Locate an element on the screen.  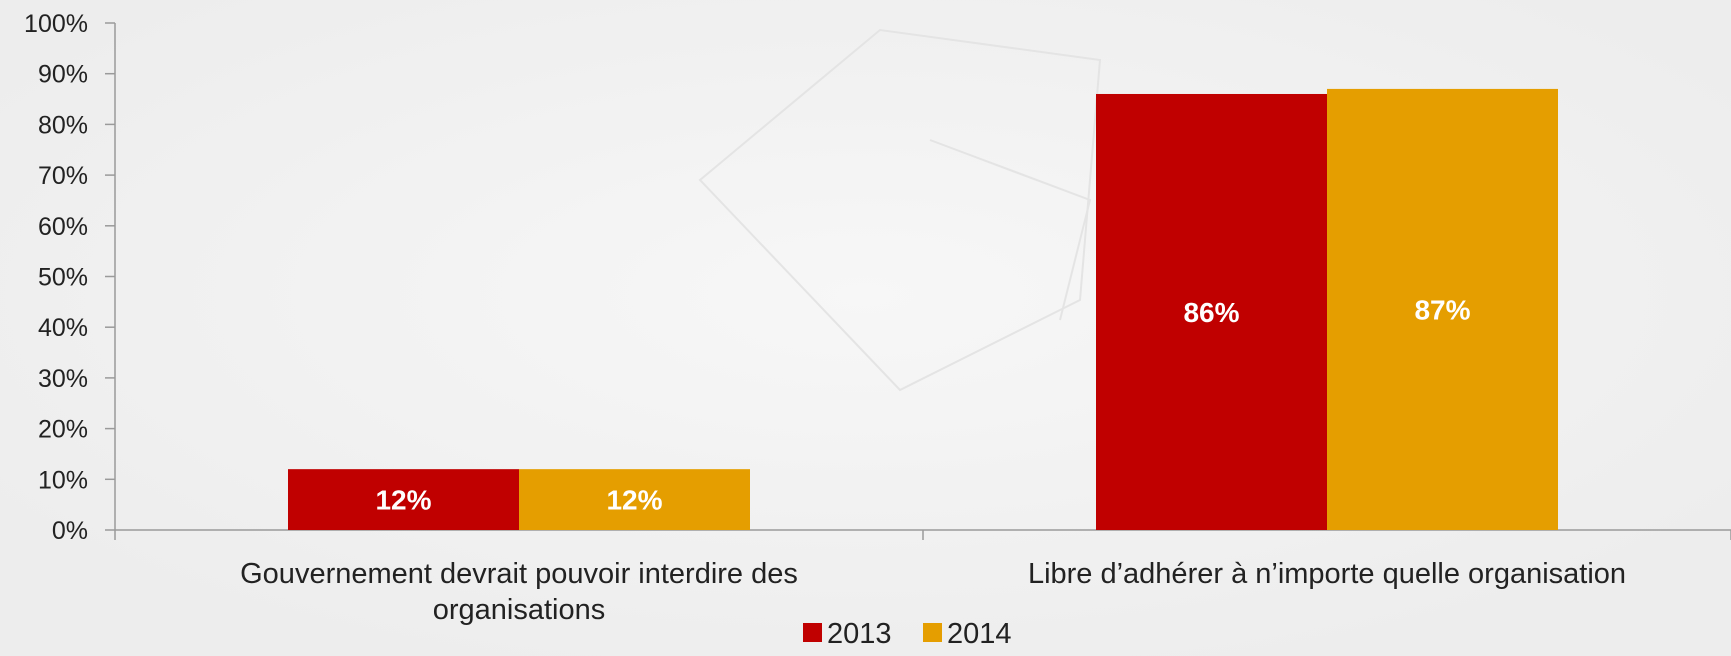
data-label: 87% is located at coordinates (1442, 309).